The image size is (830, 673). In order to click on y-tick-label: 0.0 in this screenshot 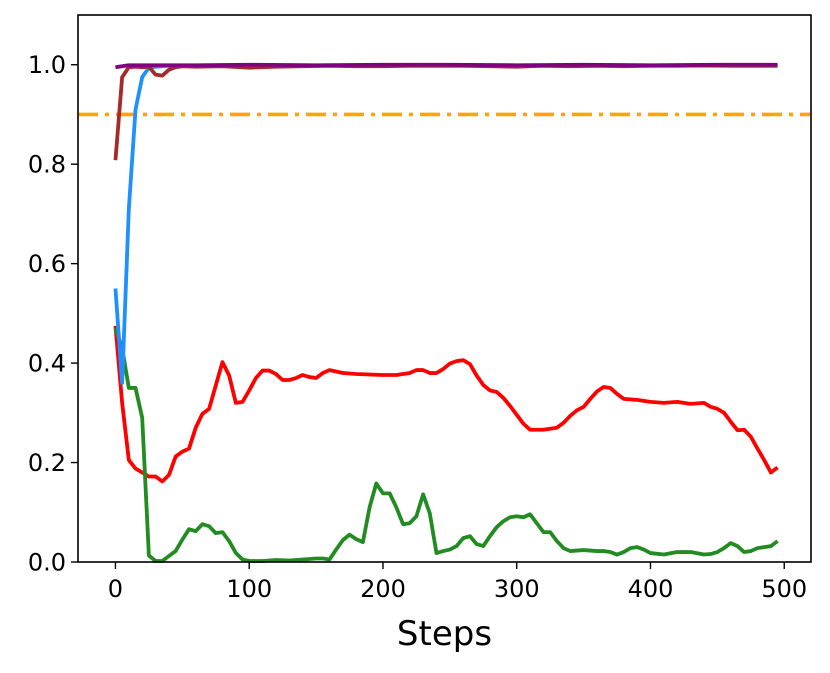, I will do `click(47, 563)`.